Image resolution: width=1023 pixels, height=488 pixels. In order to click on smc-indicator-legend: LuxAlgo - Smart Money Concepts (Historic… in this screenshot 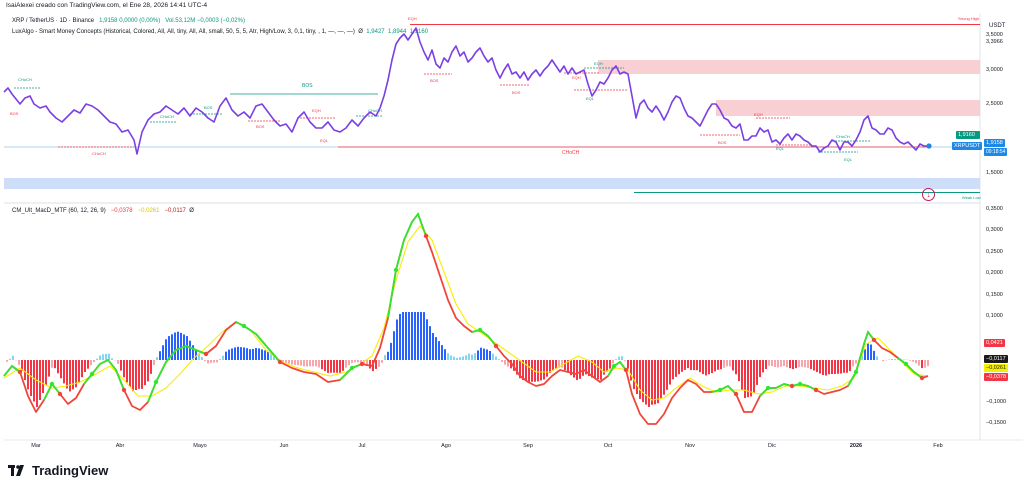, I will do `click(220, 32)`.